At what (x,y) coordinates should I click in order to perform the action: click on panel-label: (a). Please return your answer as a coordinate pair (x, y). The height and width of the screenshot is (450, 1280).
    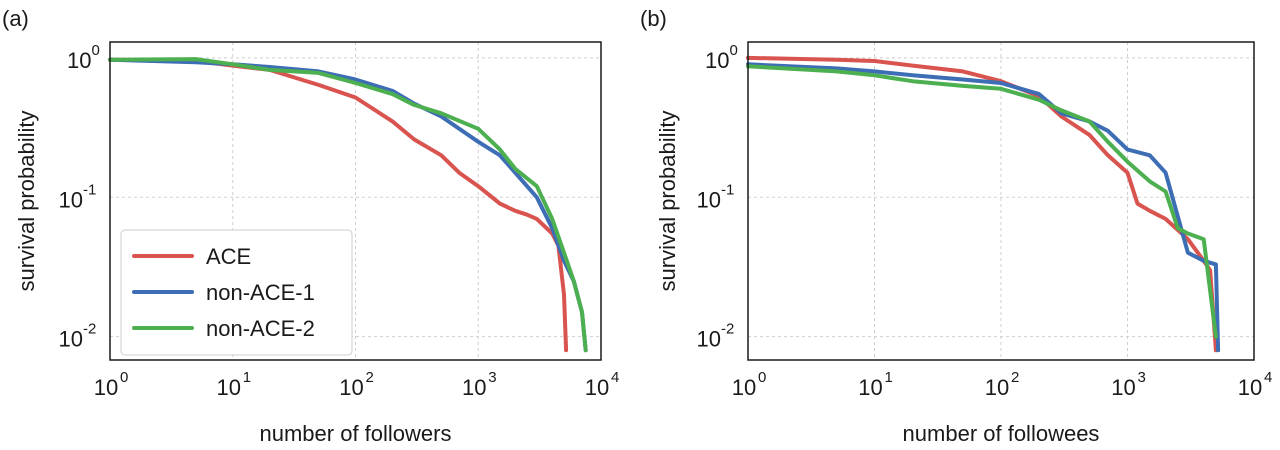
    Looking at the image, I should click on (15, 18).